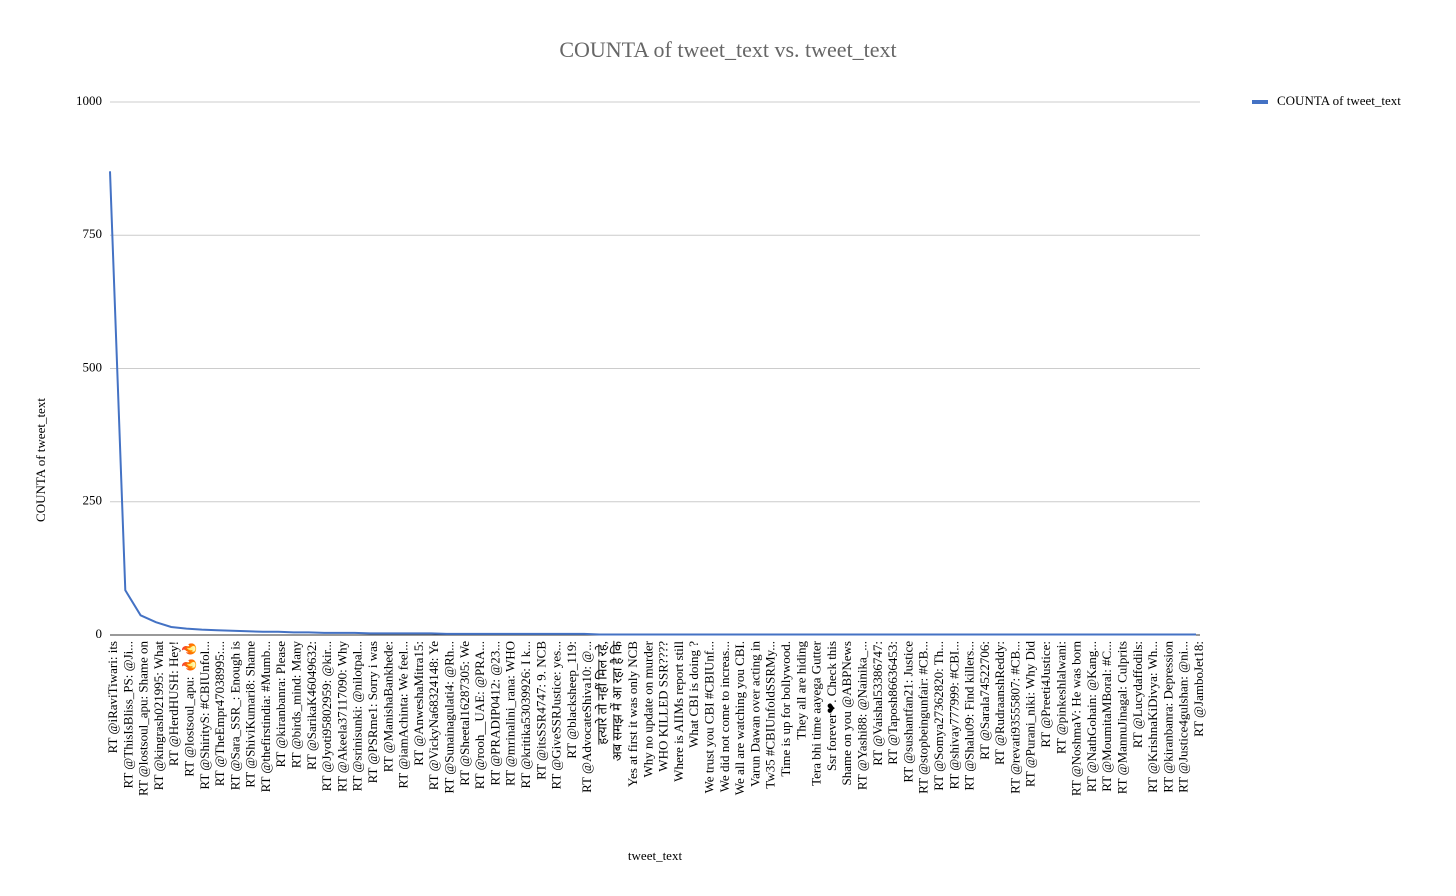 This screenshot has width=1456, height=896. What do you see at coordinates (800, 690) in the screenshot?
I see `x-tick-label: They all are hiding` at bounding box center [800, 690].